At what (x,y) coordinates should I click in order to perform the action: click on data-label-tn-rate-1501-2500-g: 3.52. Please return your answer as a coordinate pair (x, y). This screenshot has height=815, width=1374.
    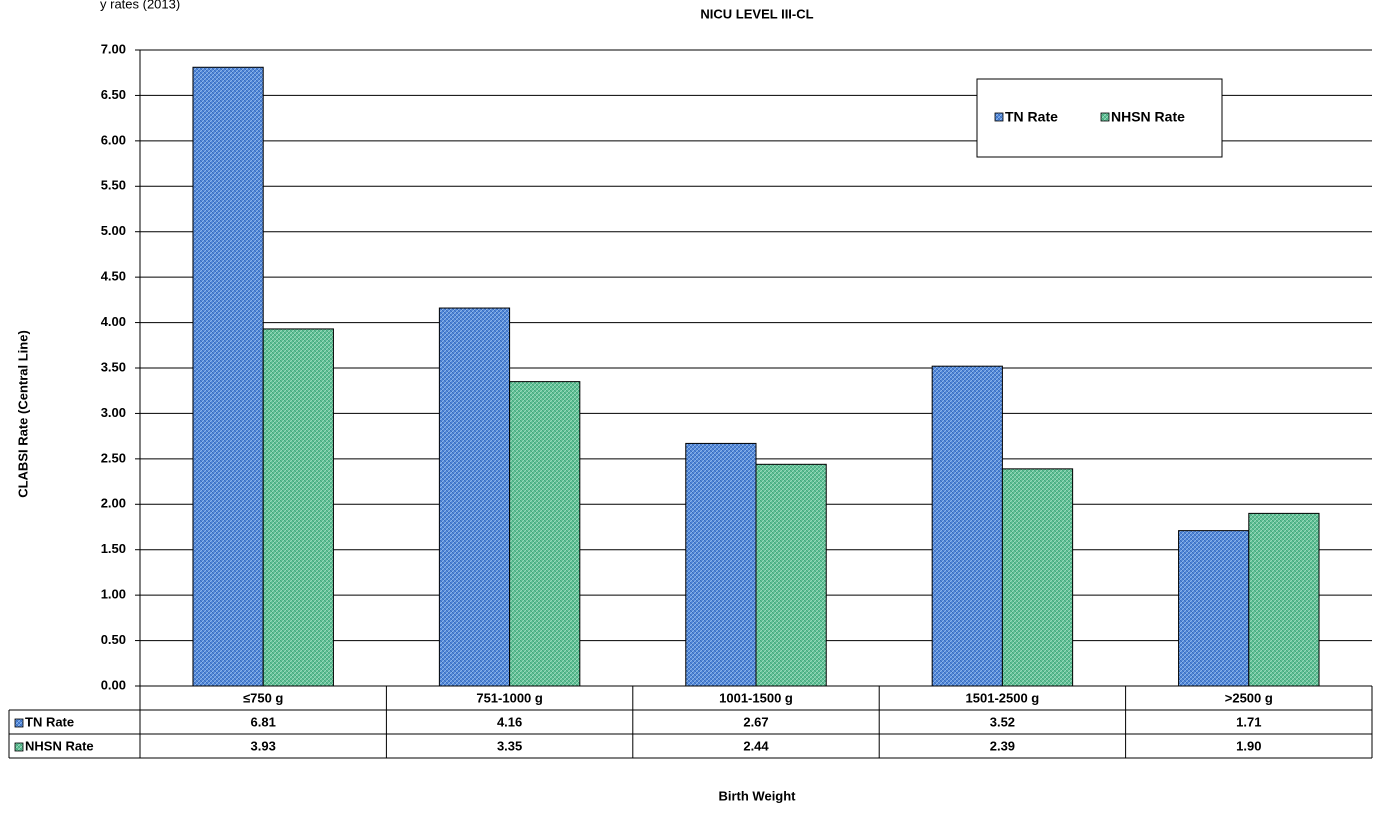
    Looking at the image, I should click on (1002, 721).